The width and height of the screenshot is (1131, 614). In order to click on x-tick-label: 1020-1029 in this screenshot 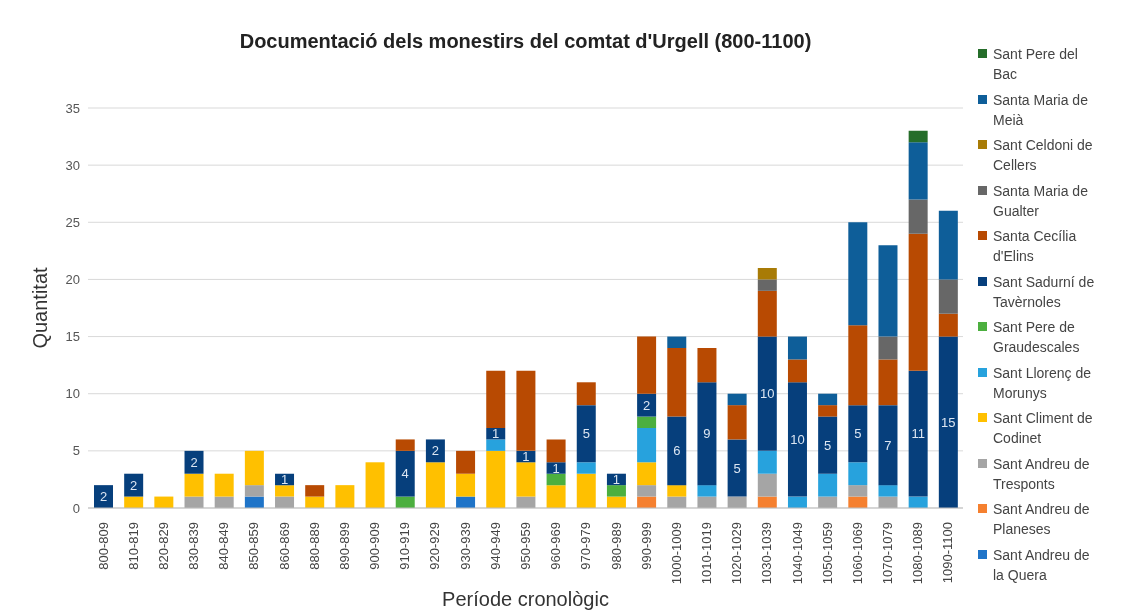, I will do `click(737, 553)`.